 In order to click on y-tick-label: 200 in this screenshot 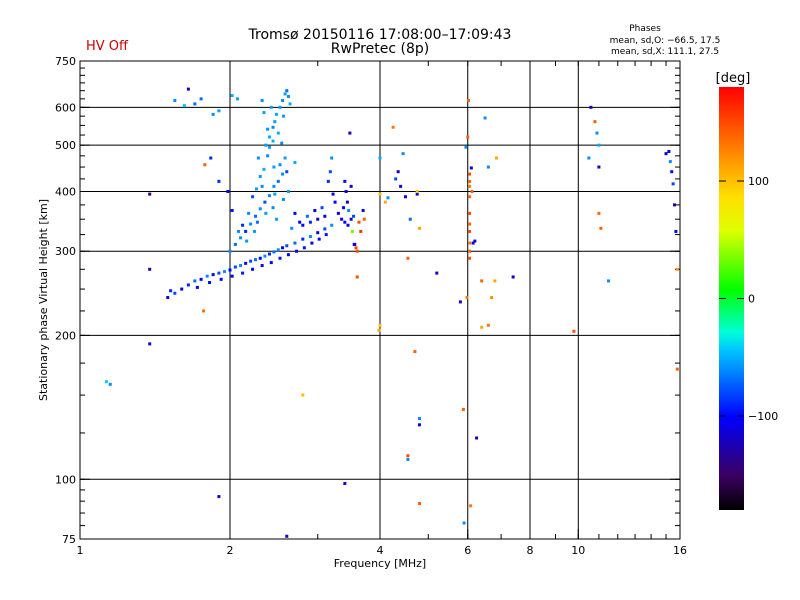, I will do `click(65, 335)`.